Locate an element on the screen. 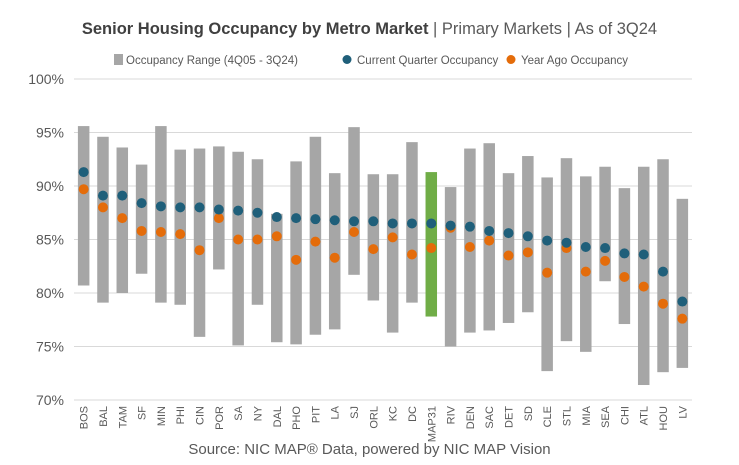 This screenshot has width=739, height=465. x-tick-label-sa: SA is located at coordinates (239, 412).